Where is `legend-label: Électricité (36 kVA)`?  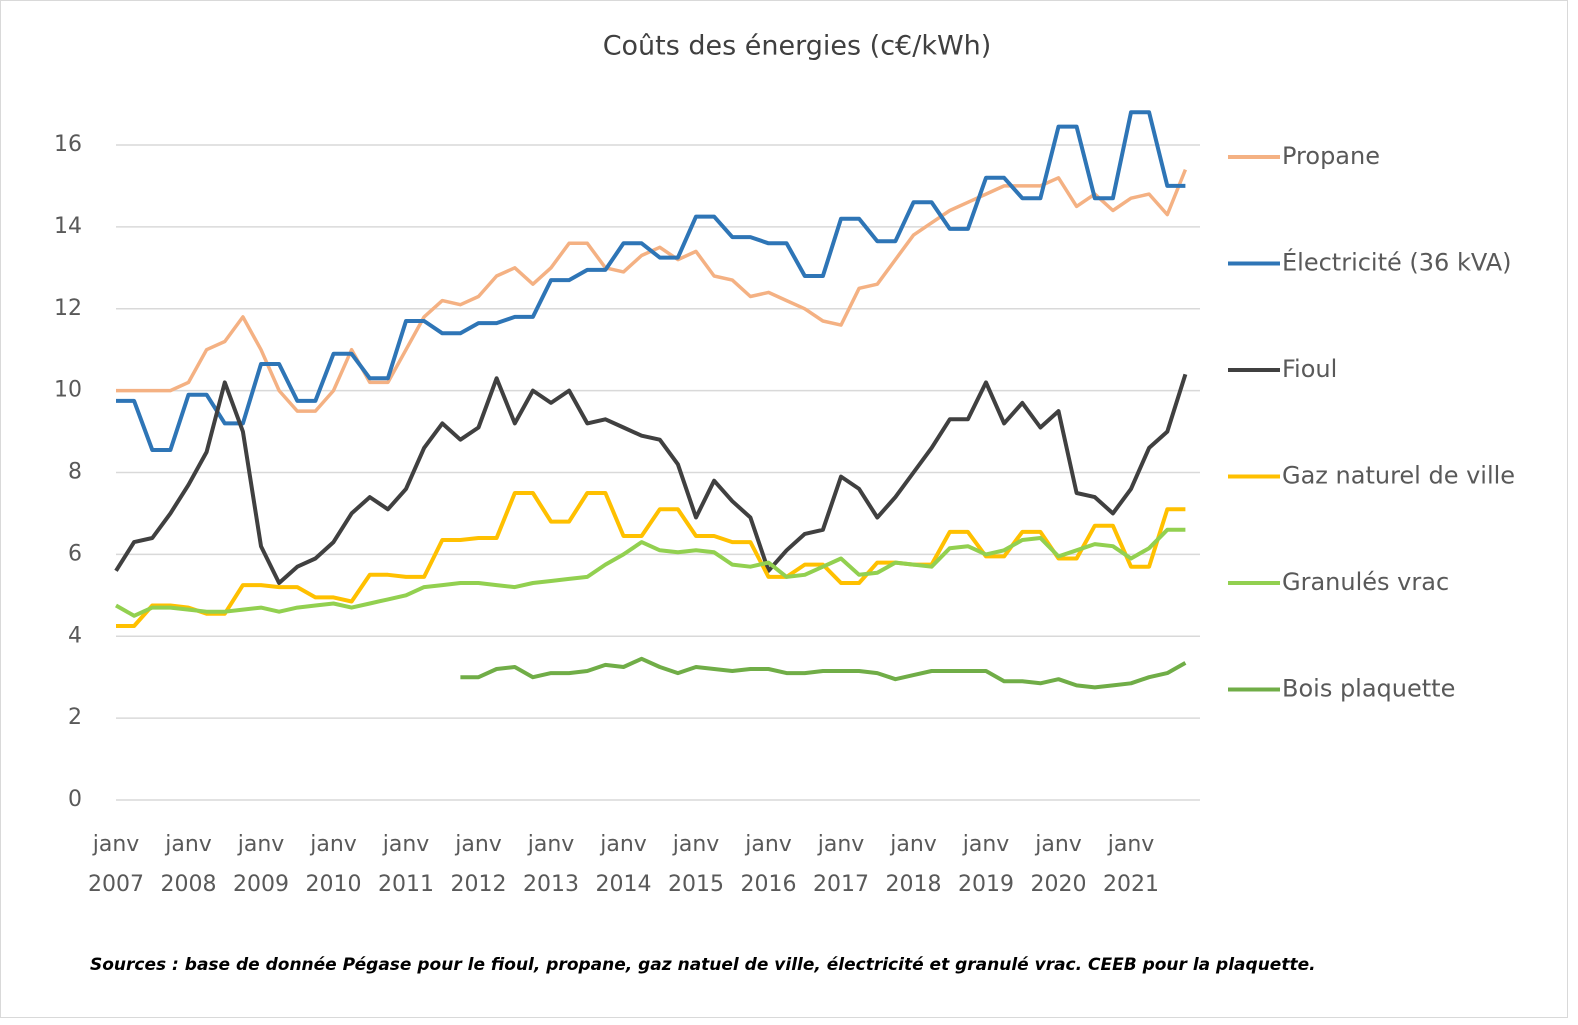
legend-label: Électricité (36 kVA) is located at coordinates (1397, 262).